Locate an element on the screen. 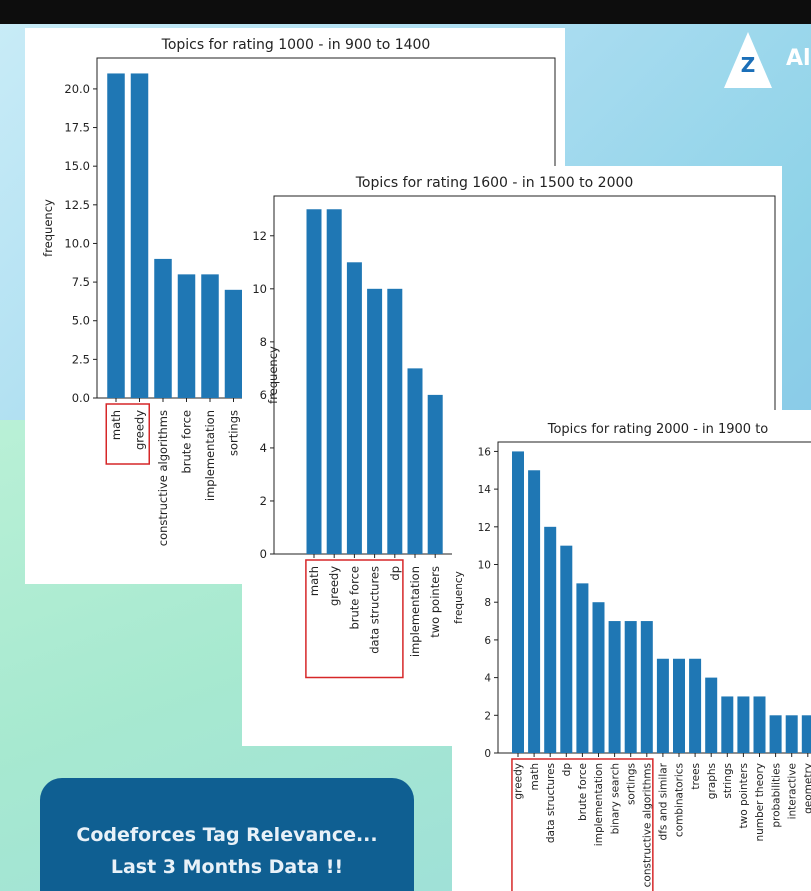 The height and width of the screenshot is (891, 811). bar-probabilities is located at coordinates (775, 734).